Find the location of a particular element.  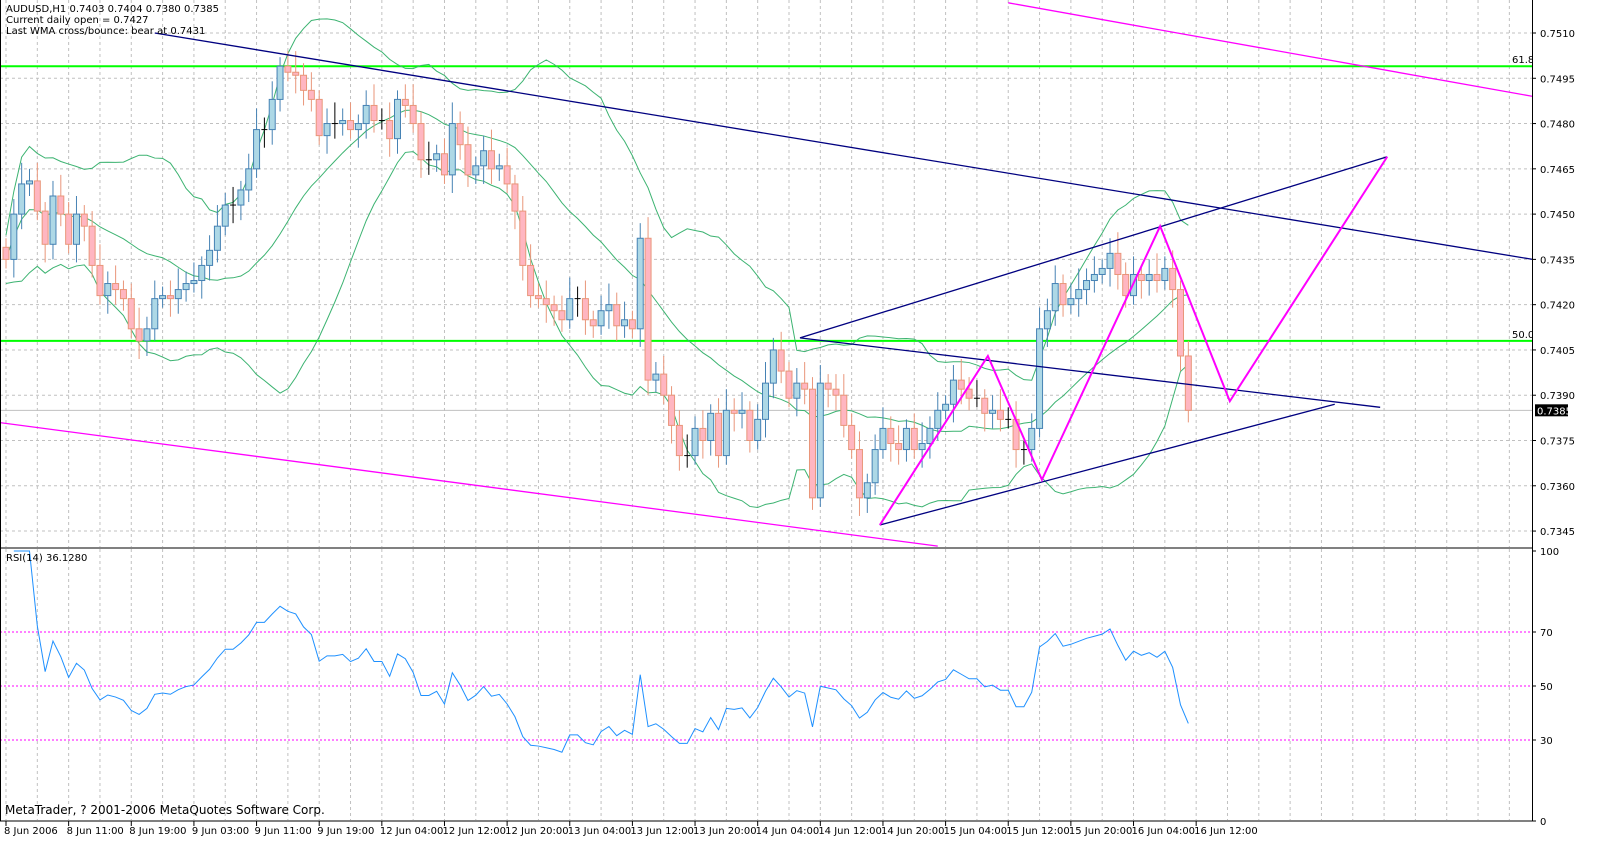

time-tick-label: 14 Jun 12:00 is located at coordinates (850, 831).